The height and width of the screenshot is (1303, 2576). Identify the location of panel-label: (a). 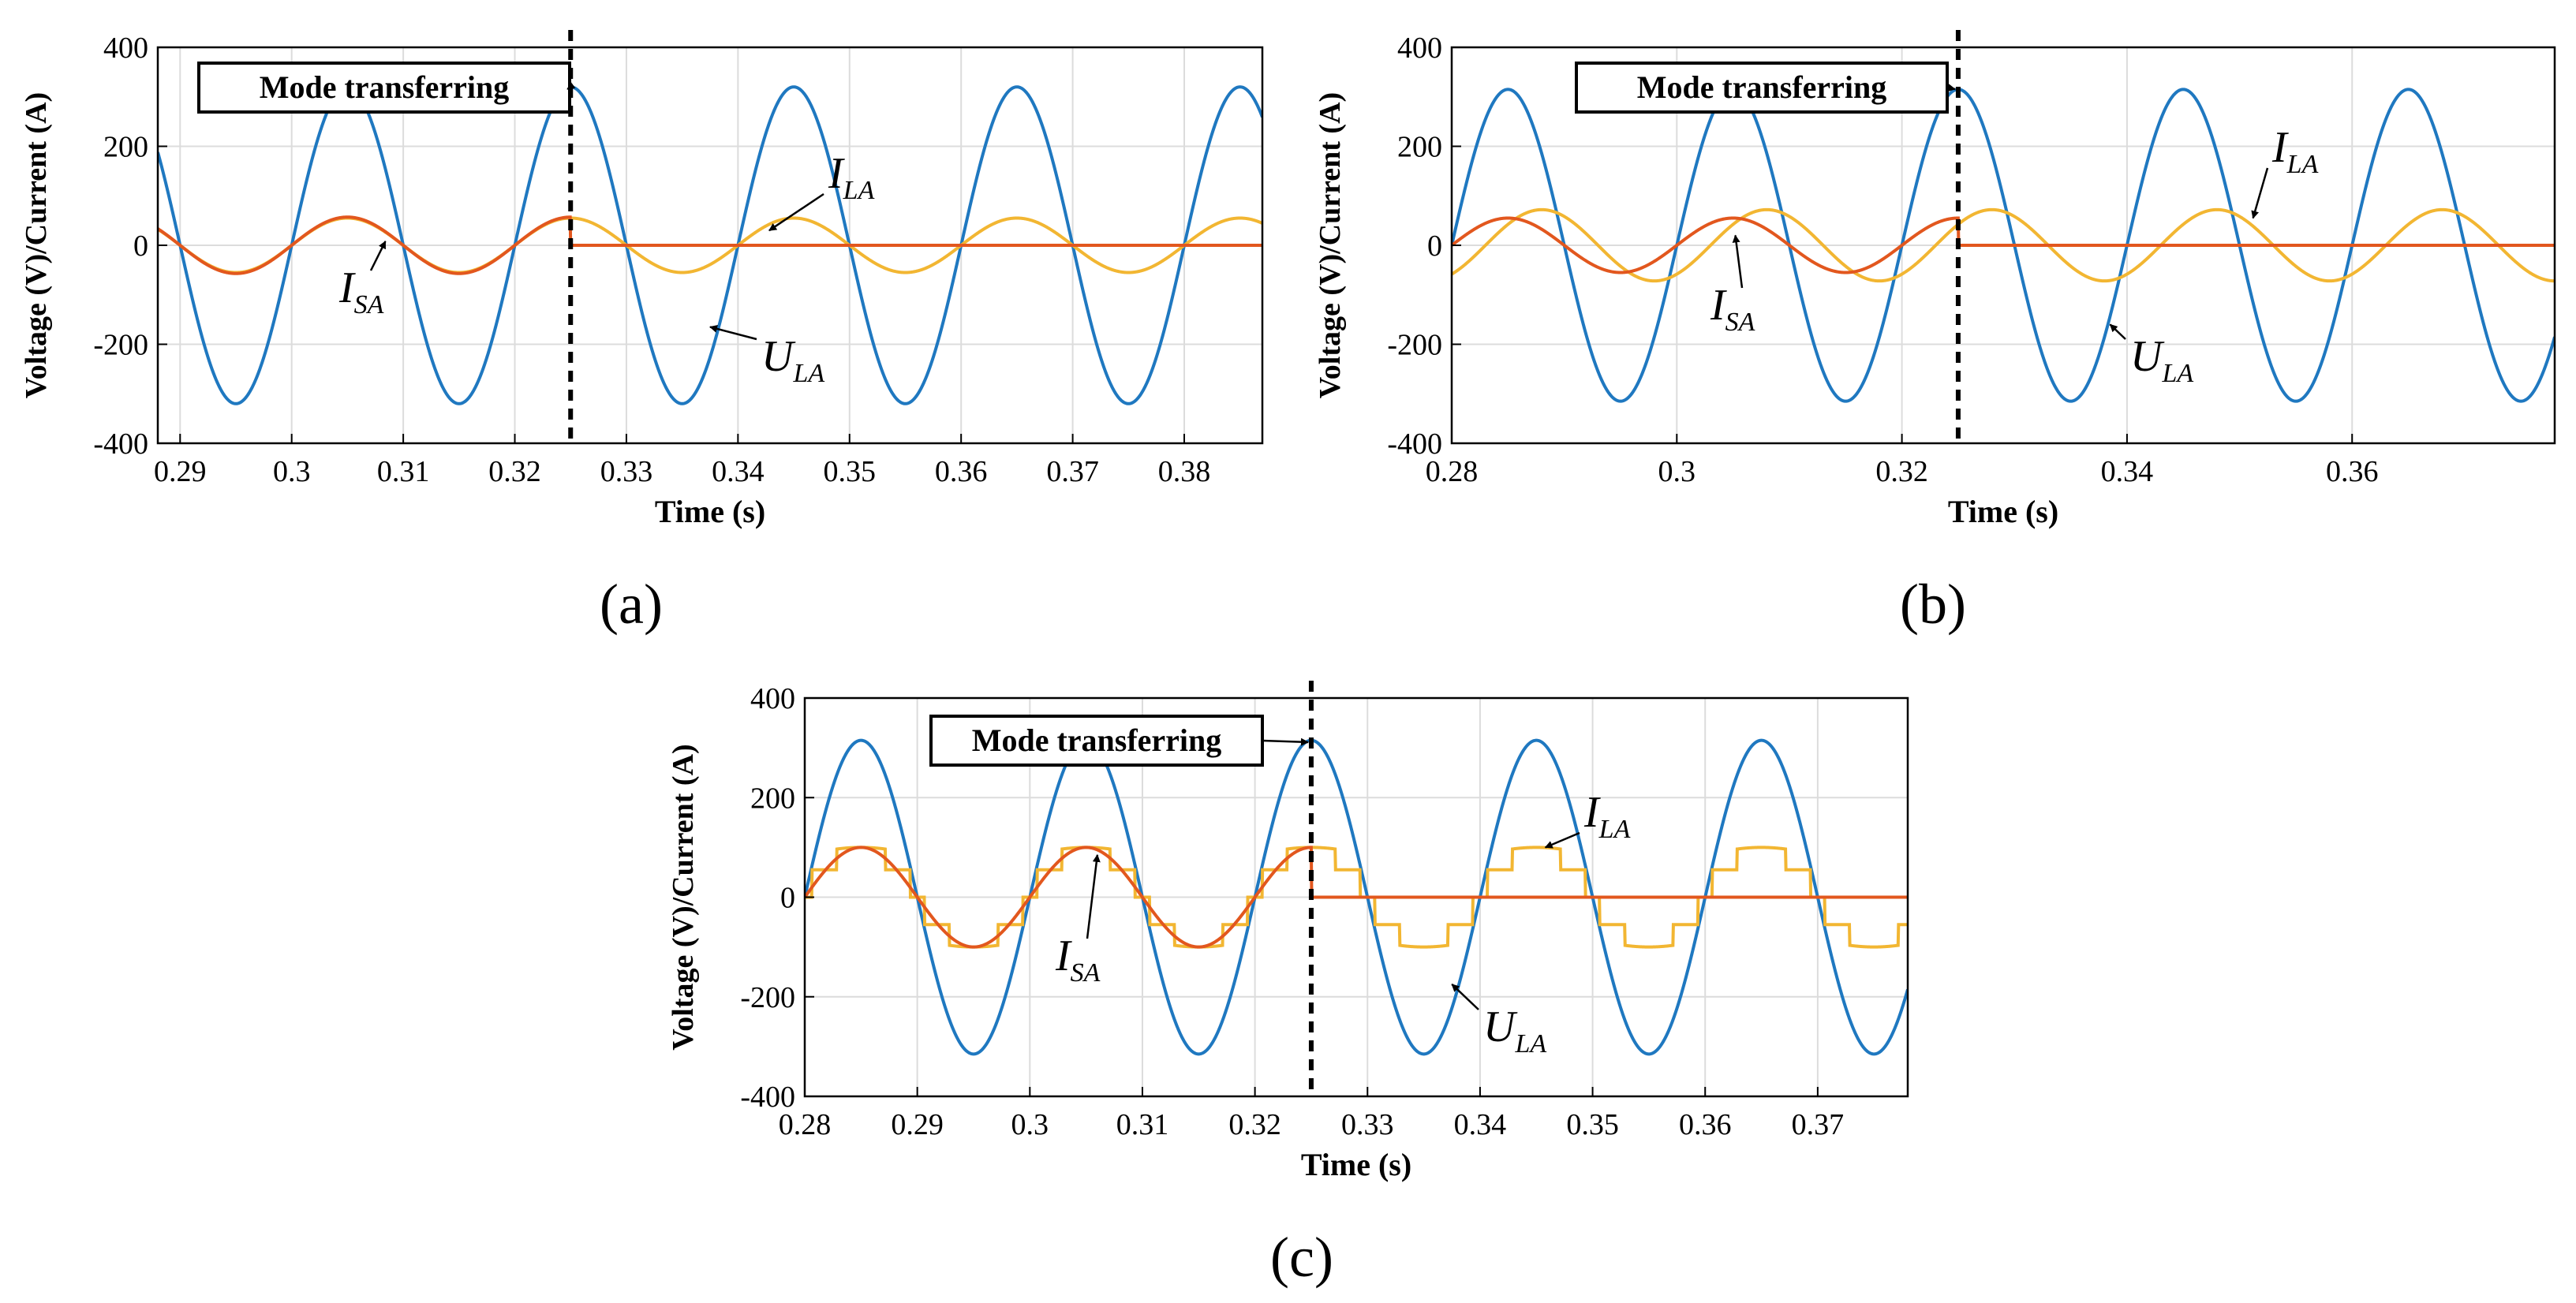
(631, 604).